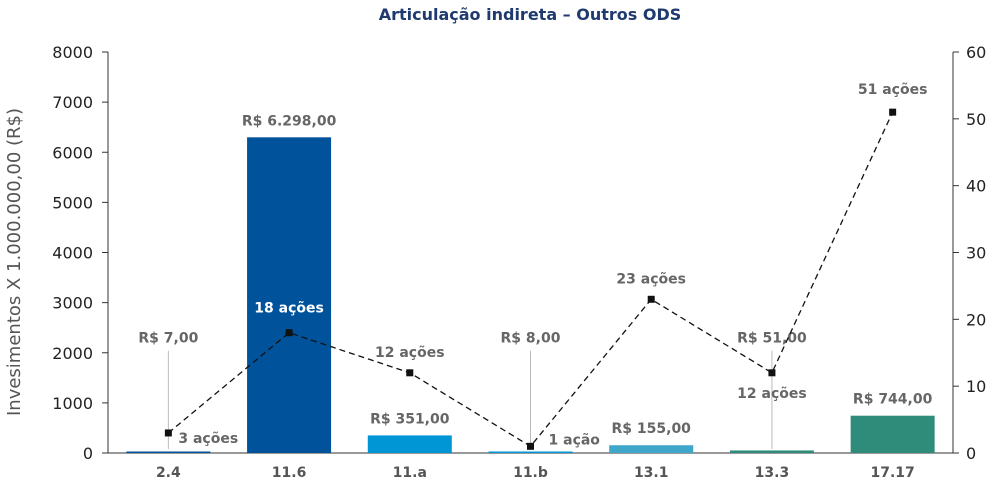  What do you see at coordinates (168, 339) in the screenshot?
I see `bar-value-label: R$ 7,00` at bounding box center [168, 339].